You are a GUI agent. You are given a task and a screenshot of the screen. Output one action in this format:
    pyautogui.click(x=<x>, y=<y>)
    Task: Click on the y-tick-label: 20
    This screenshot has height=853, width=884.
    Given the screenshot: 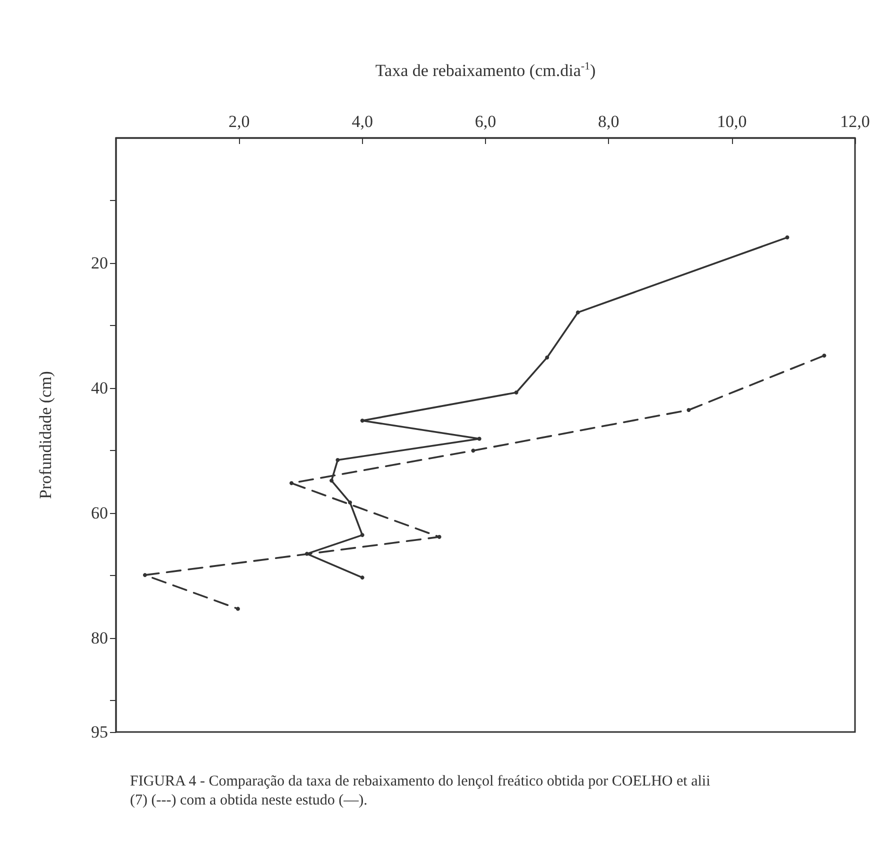 What is the action you would take?
    pyautogui.click(x=99, y=263)
    